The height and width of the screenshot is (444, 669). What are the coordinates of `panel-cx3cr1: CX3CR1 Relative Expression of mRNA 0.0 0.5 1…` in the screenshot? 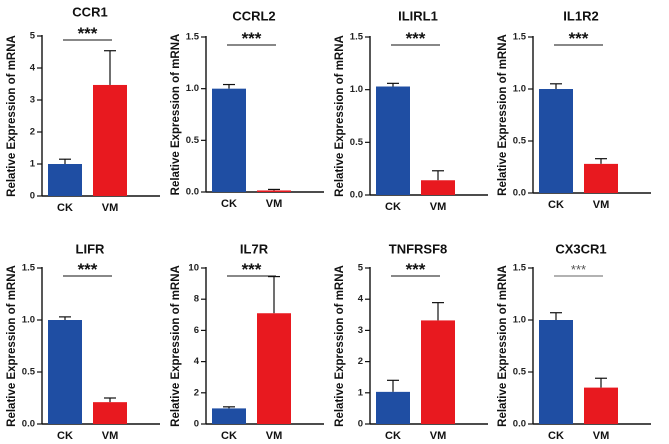 It's located at (574, 341).